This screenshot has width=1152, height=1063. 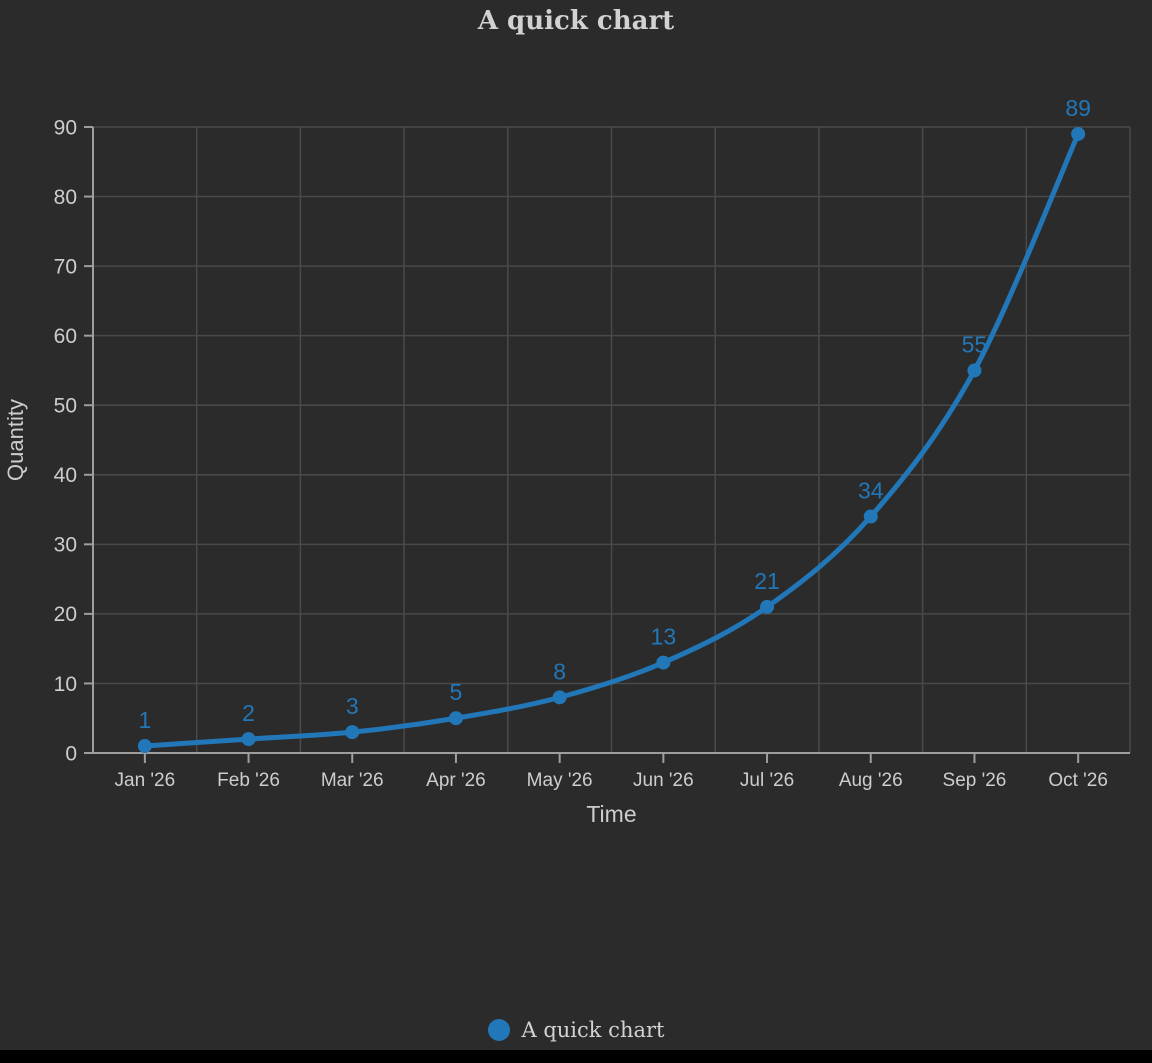 What do you see at coordinates (663, 780) in the screenshot?
I see `x-tick-label: Jun '26` at bounding box center [663, 780].